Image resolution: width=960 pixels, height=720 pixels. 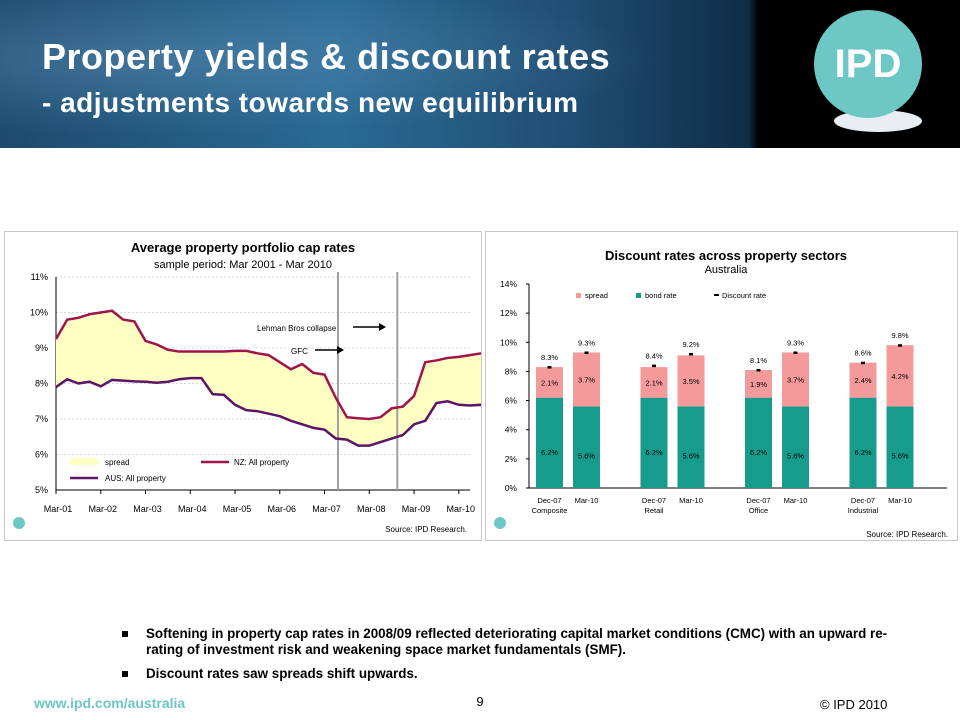 I want to click on x-tick-label: Mar-01, so click(x=58, y=509).